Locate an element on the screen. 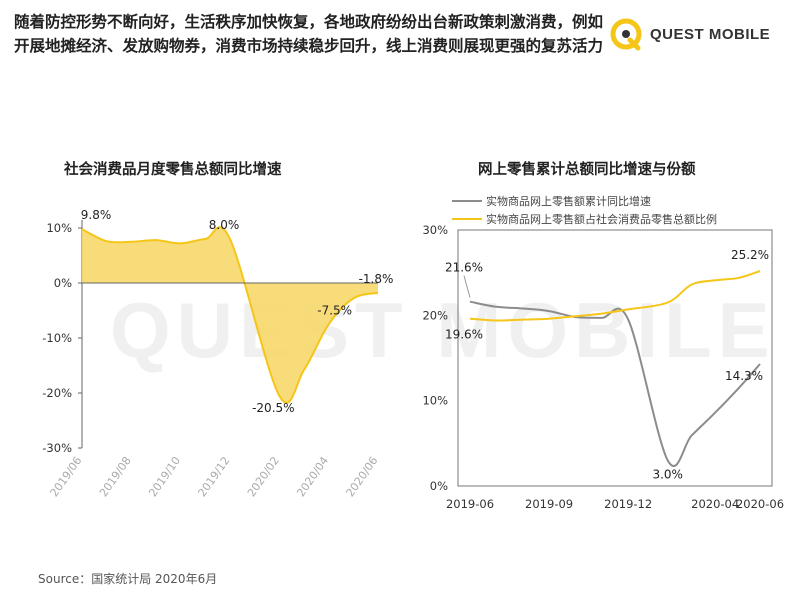 This screenshot has width=800, height=600. x-tick-label: 2019-06 is located at coordinates (470, 504).